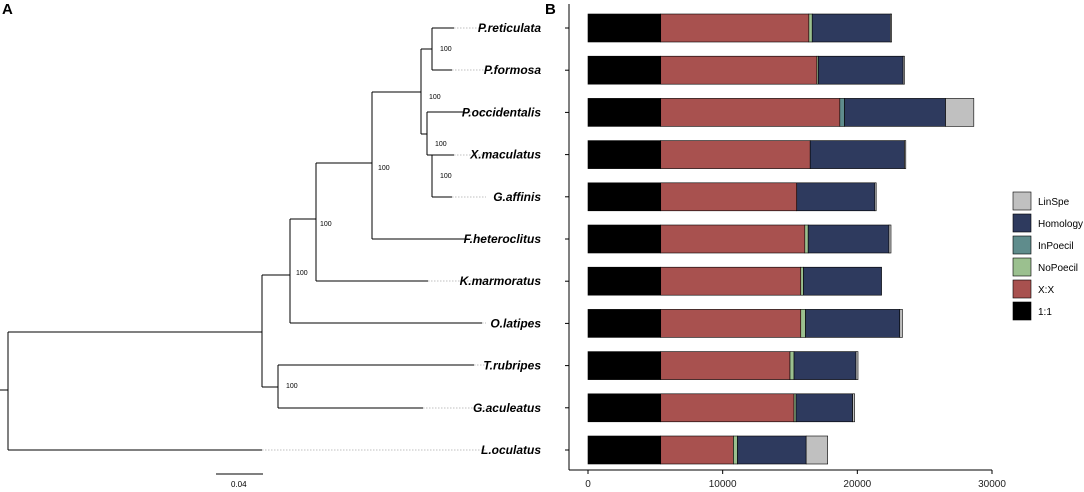 The image size is (1084, 492). What do you see at coordinates (1047, 256) in the screenshot?
I see `legend: LinSpe Homology InPoecil NoPoecil X:X 1:1` at bounding box center [1047, 256].